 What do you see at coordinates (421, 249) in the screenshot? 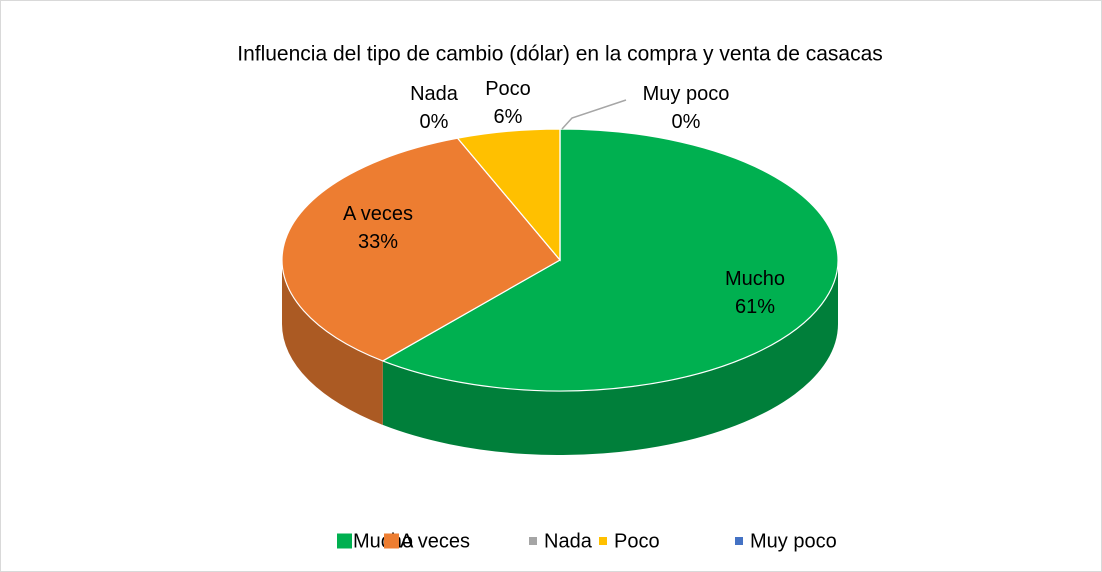
I see `slice` at bounding box center [421, 249].